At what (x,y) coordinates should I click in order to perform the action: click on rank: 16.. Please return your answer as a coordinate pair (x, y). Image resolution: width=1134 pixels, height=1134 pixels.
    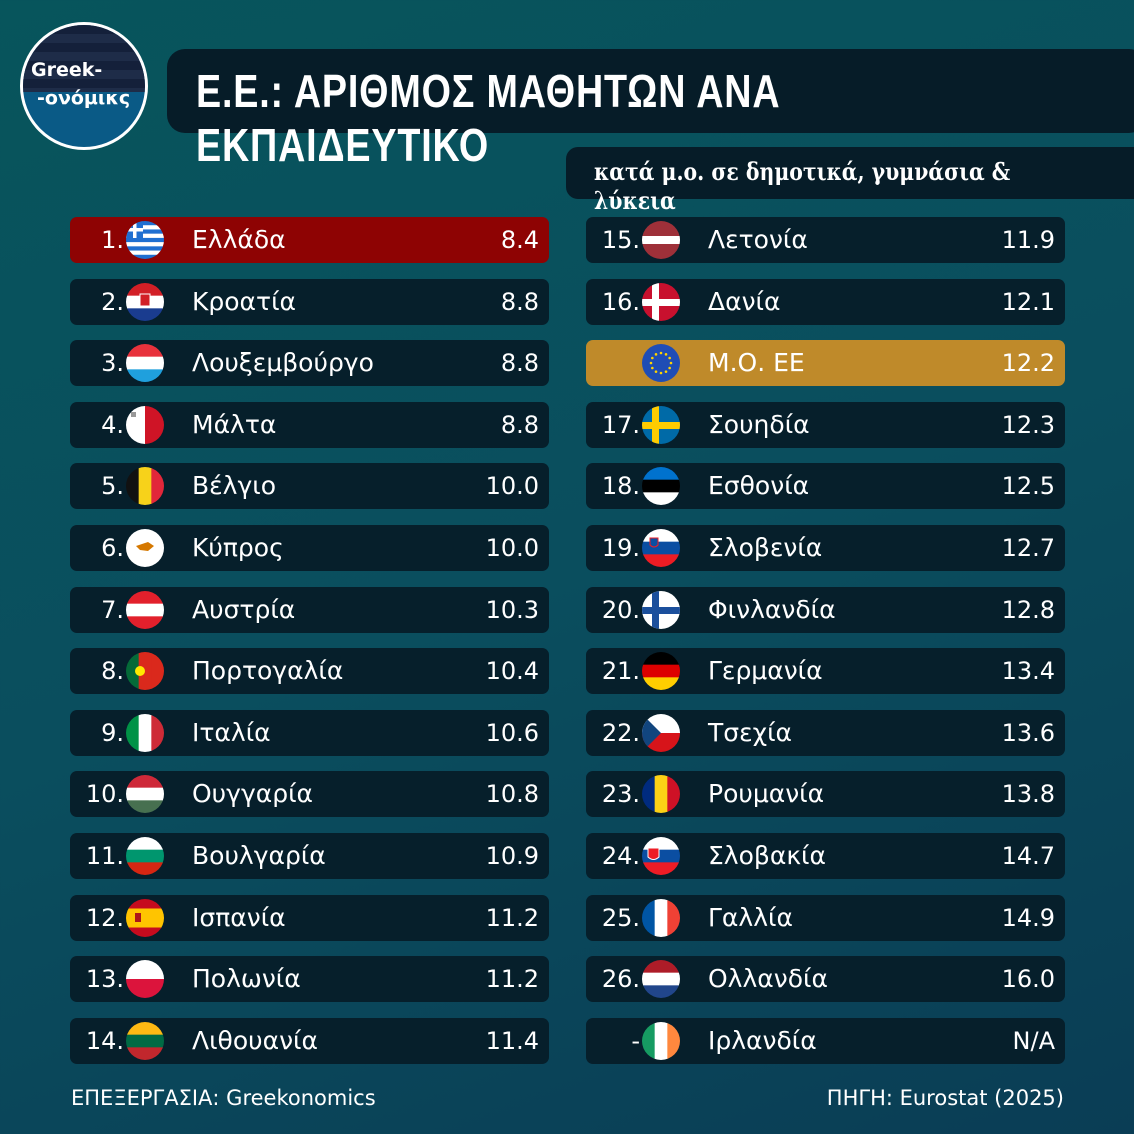
    Looking at the image, I should click on (620, 301).